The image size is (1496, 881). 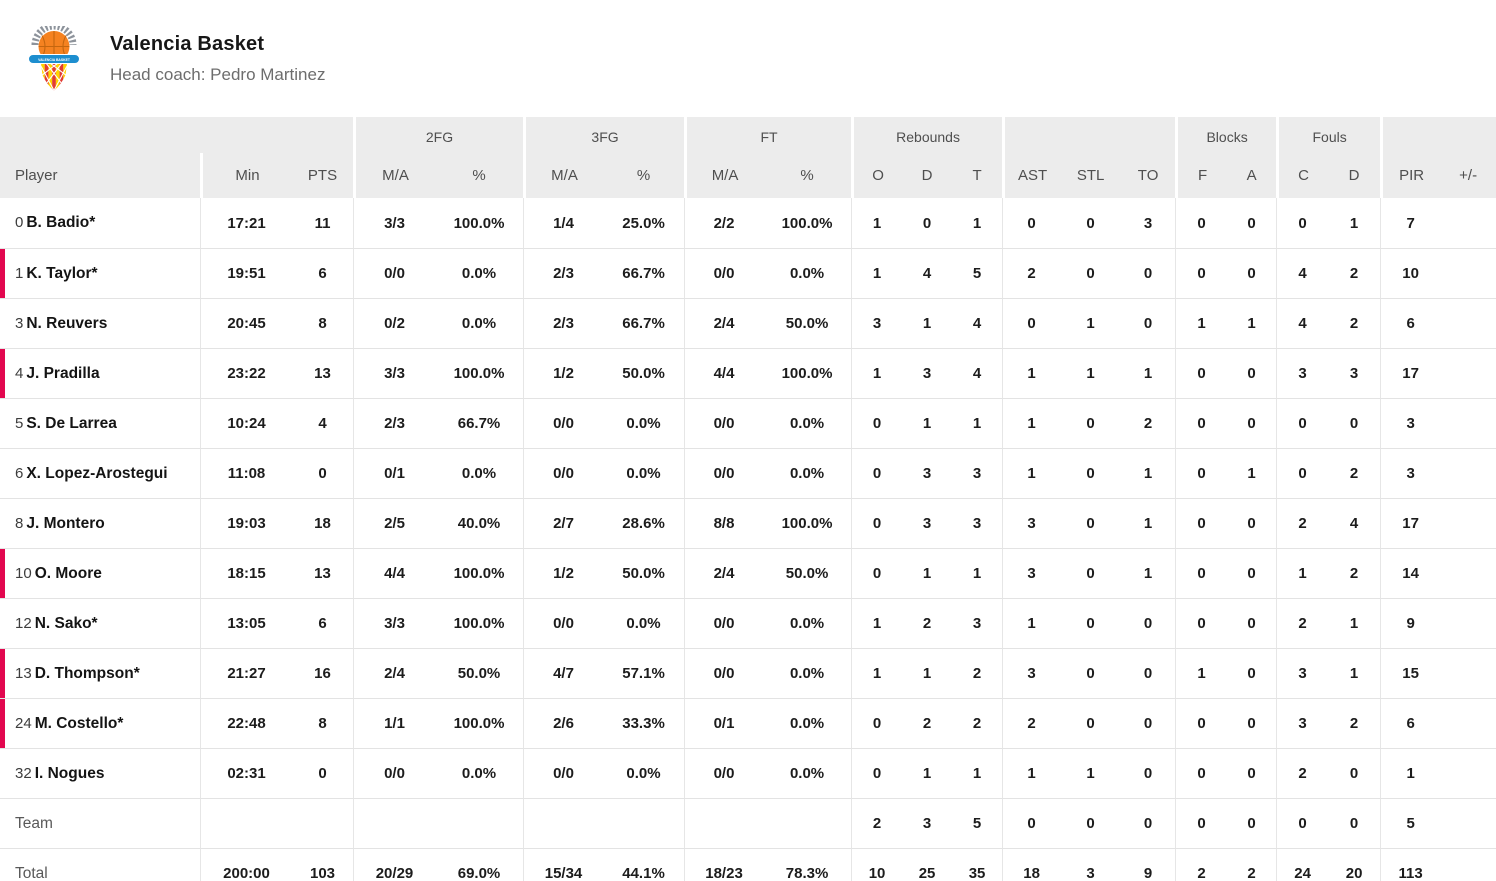 I want to click on player-name: N. Sako*, so click(x=66, y=623).